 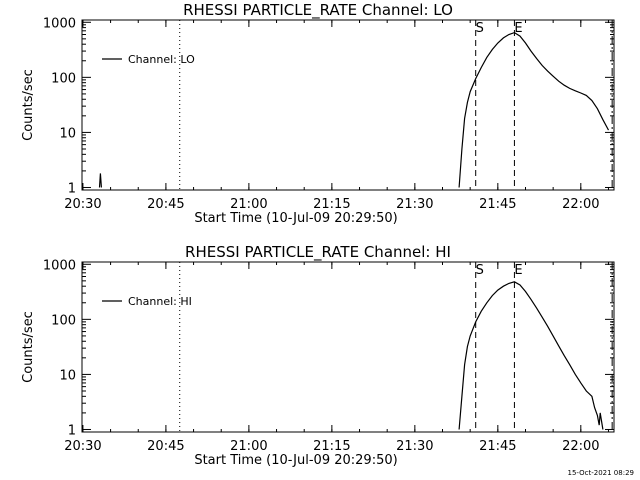 What do you see at coordinates (161, 59) in the screenshot?
I see `legend-label: Channel: LO` at bounding box center [161, 59].